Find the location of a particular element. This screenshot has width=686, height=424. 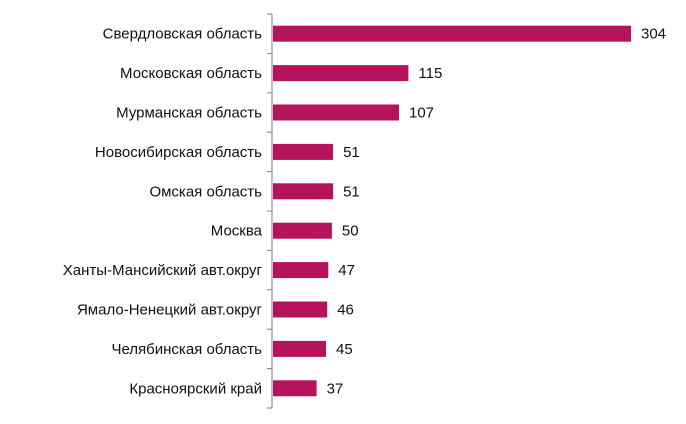

category-label: Свердловская область is located at coordinates (183, 34).